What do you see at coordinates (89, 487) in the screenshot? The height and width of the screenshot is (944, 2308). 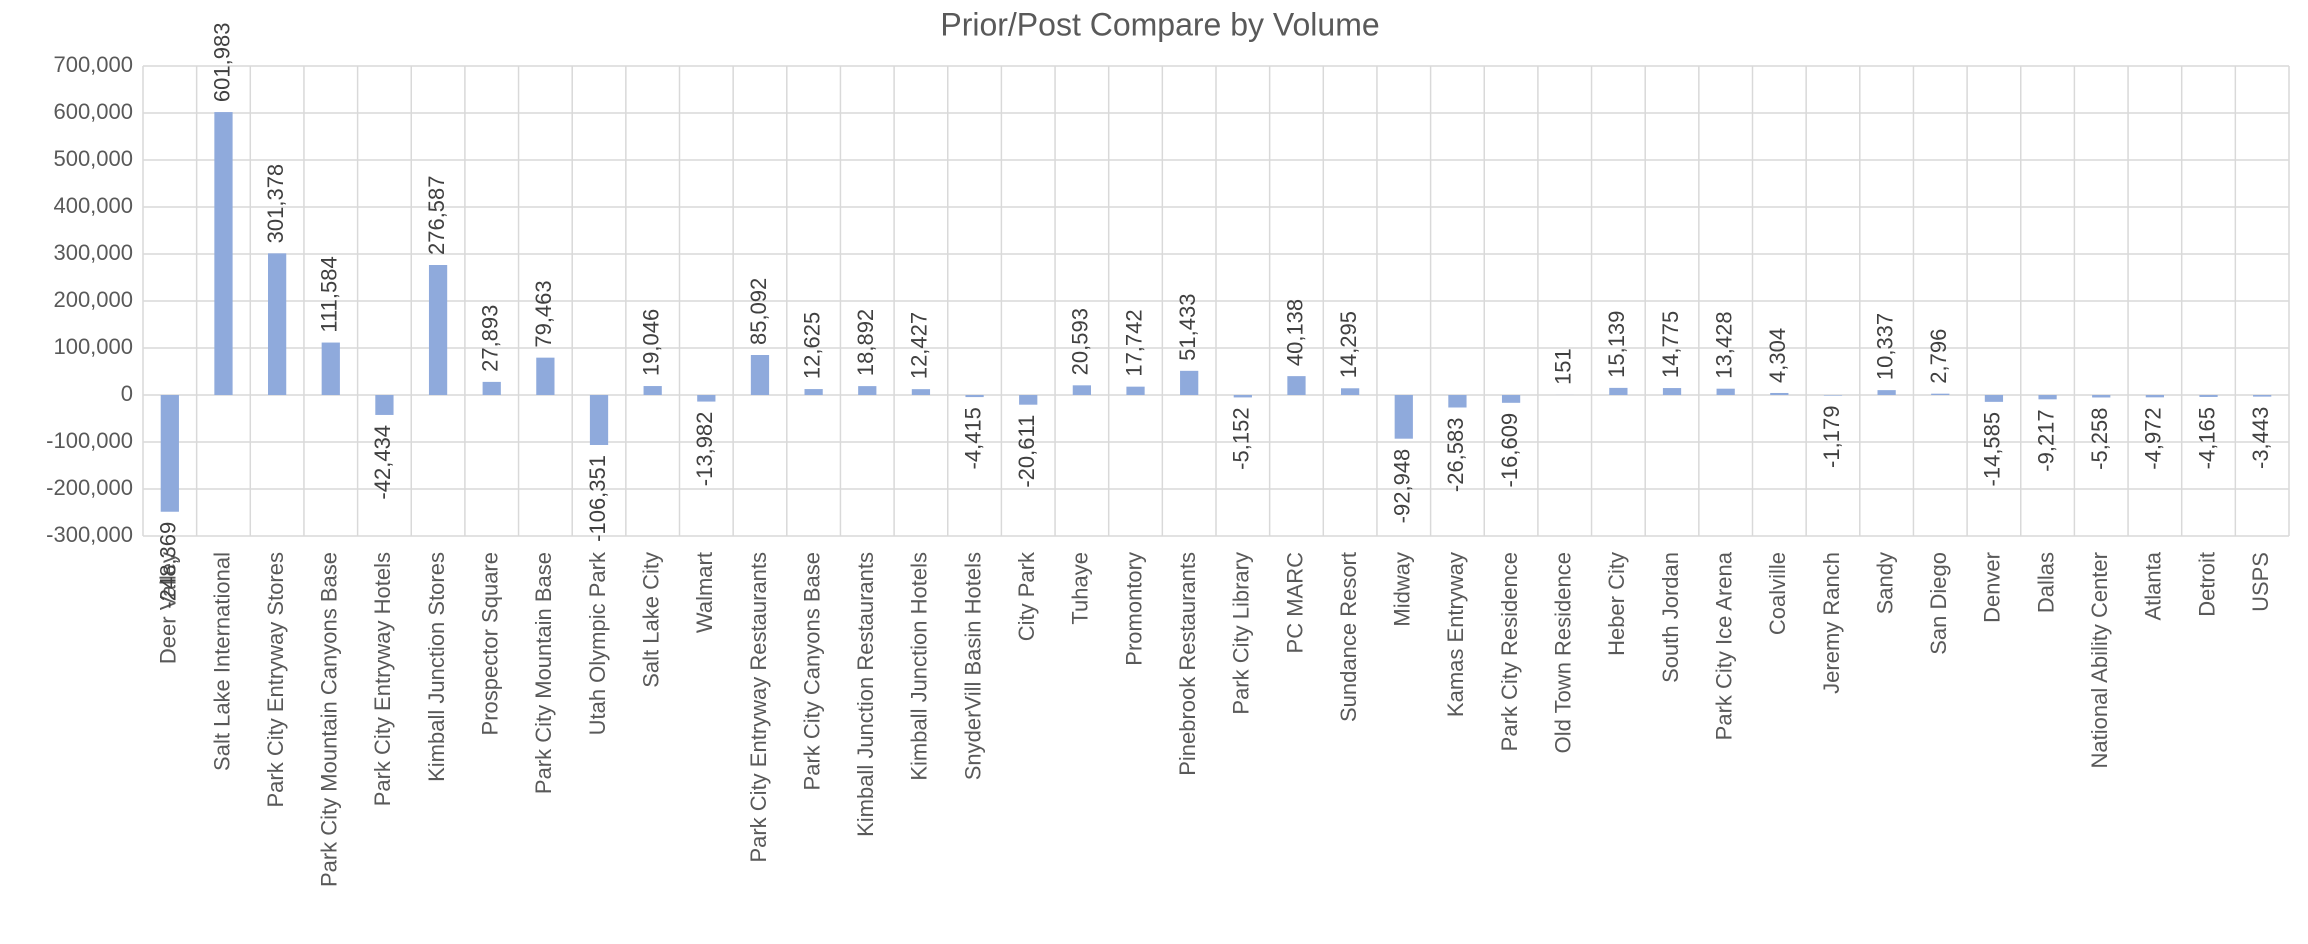 I see `y-tick-label: -200,000` at bounding box center [89, 487].